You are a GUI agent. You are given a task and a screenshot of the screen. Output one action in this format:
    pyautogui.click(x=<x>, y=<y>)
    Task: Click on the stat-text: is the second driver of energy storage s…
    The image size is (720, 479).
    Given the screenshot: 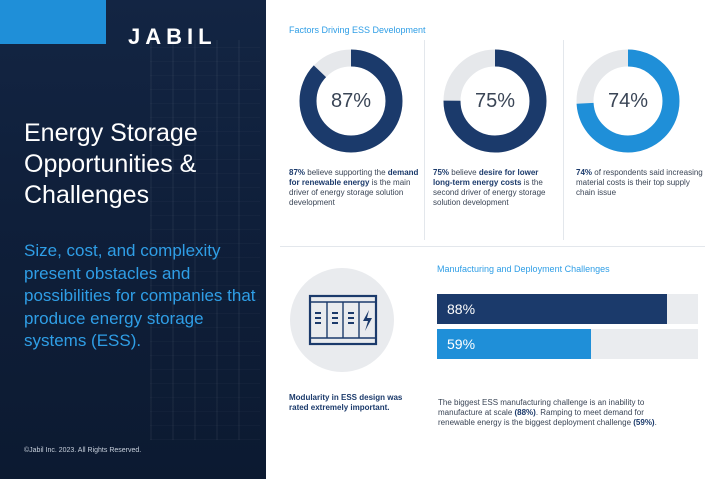 What is the action you would take?
    pyautogui.click(x=489, y=192)
    